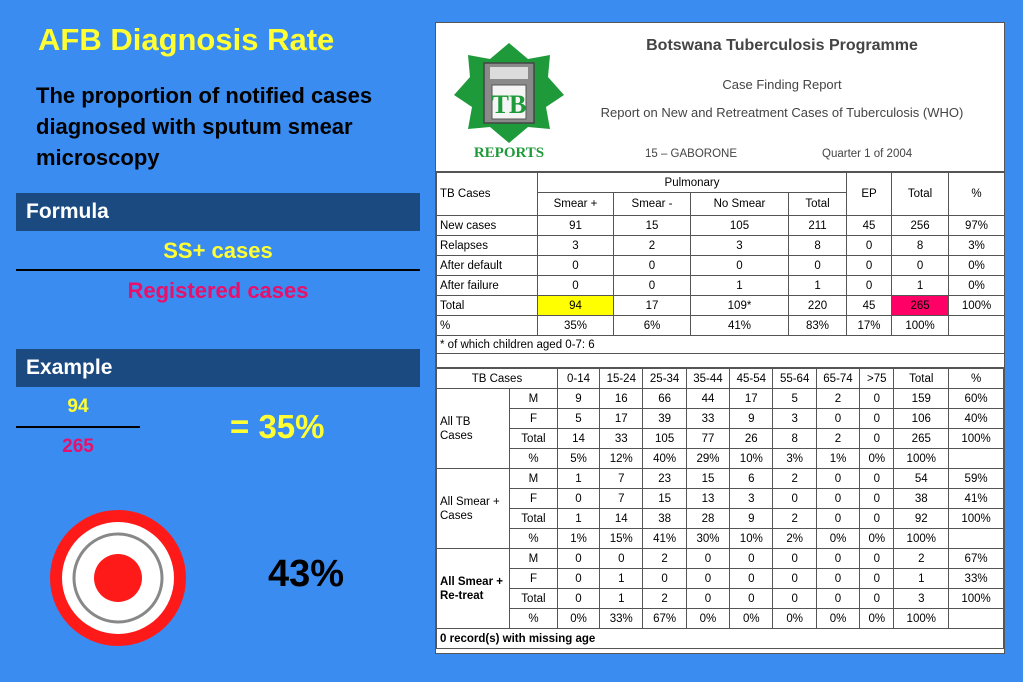 Image resolution: width=1023 pixels, height=682 pixels. What do you see at coordinates (691, 154) in the screenshot?
I see `report-location: 15 – GABORONE` at bounding box center [691, 154].